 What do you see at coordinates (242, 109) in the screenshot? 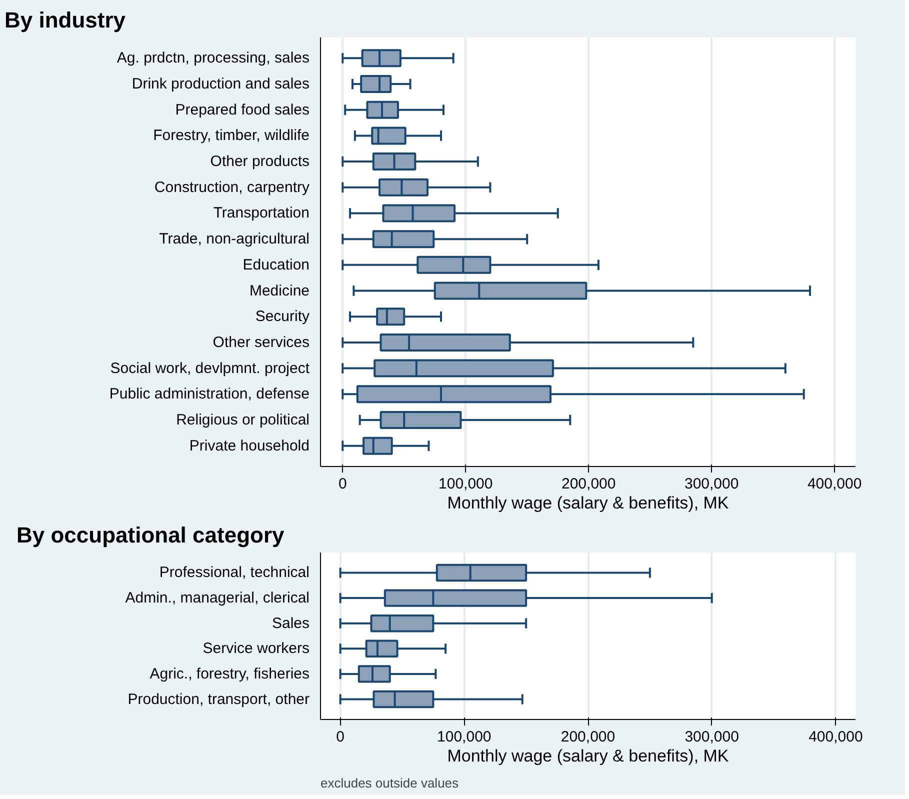
I see `y-tick-label: Prepared food sales` at bounding box center [242, 109].